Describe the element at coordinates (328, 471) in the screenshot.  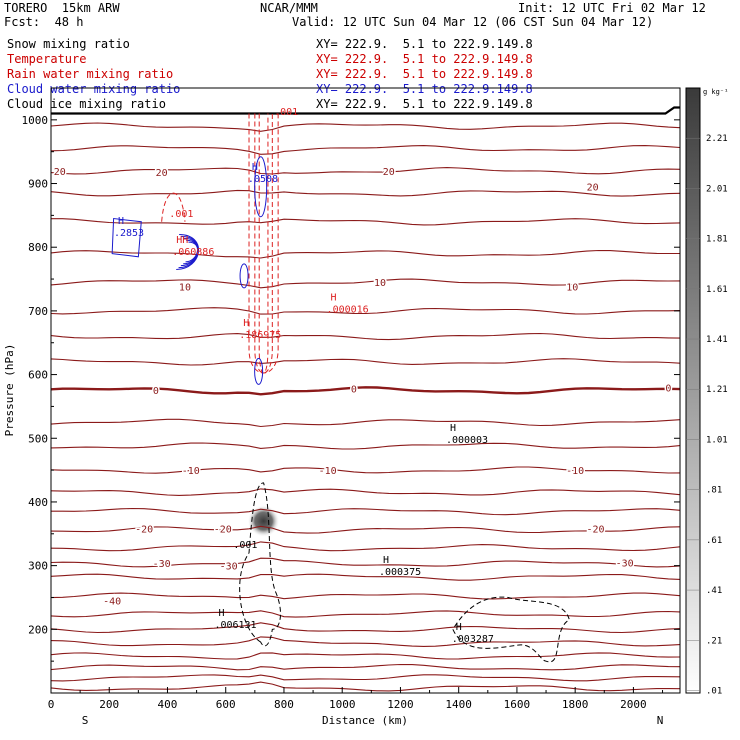
I see `temperature-label: -10` at that location.